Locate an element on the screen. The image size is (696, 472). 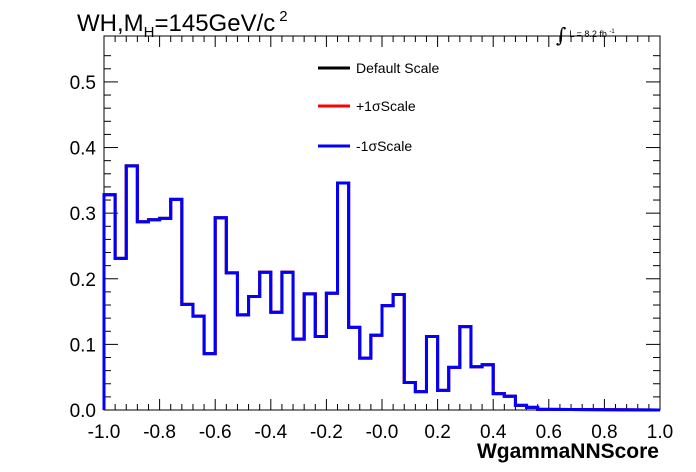
x-tick-label: 0.6 is located at coordinates (549, 432).